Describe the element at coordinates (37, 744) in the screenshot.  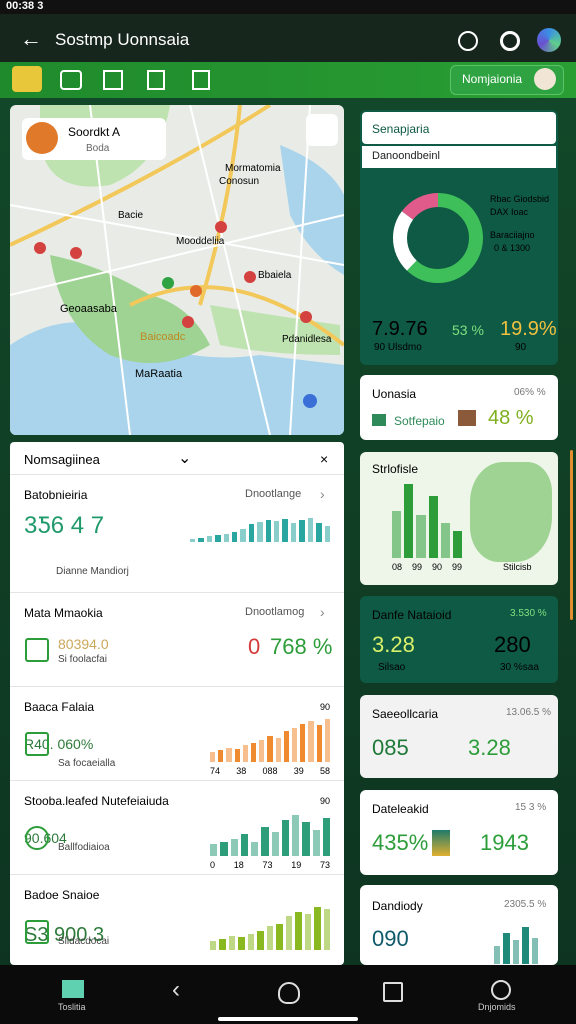
I see `item-icon` at that location.